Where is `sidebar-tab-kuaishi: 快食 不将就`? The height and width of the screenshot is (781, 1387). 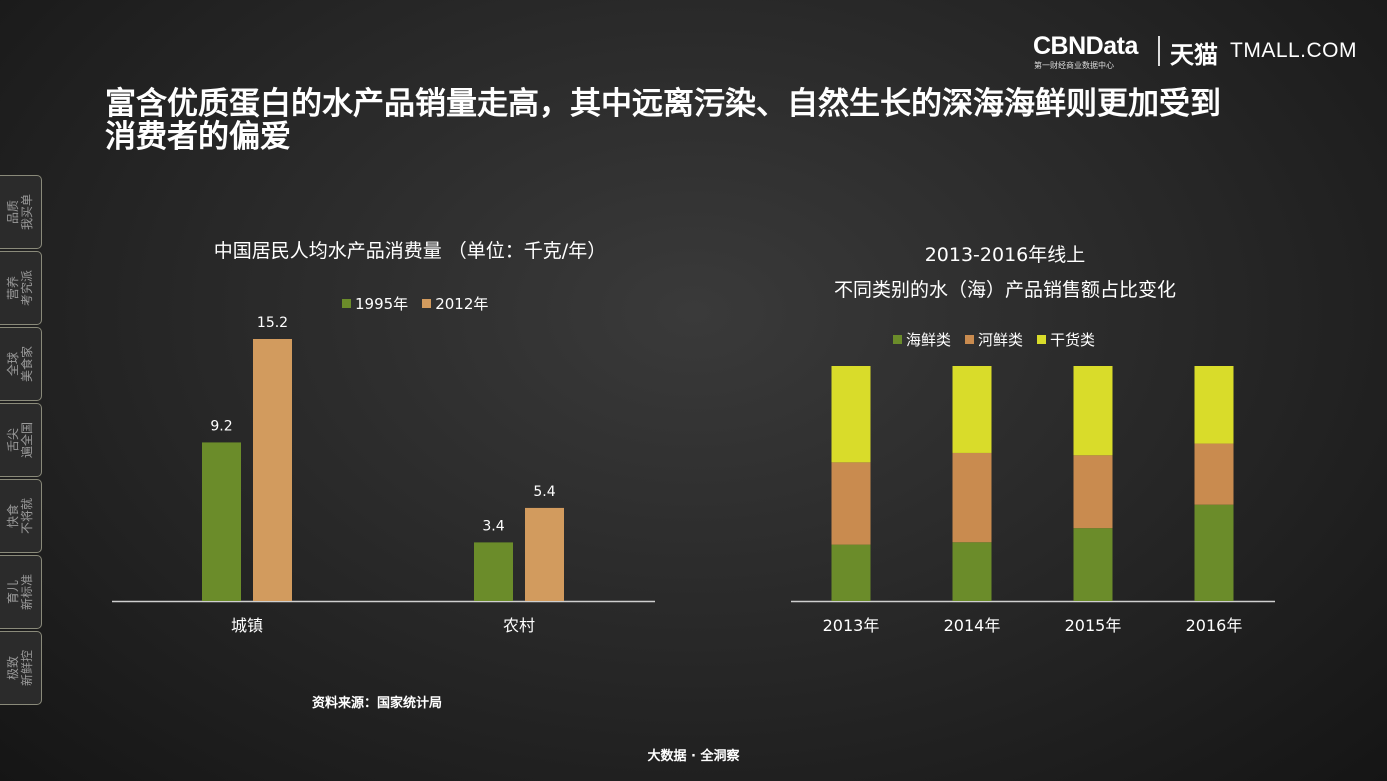 sidebar-tab-kuaishi: 快食 不将就 is located at coordinates (21, 516).